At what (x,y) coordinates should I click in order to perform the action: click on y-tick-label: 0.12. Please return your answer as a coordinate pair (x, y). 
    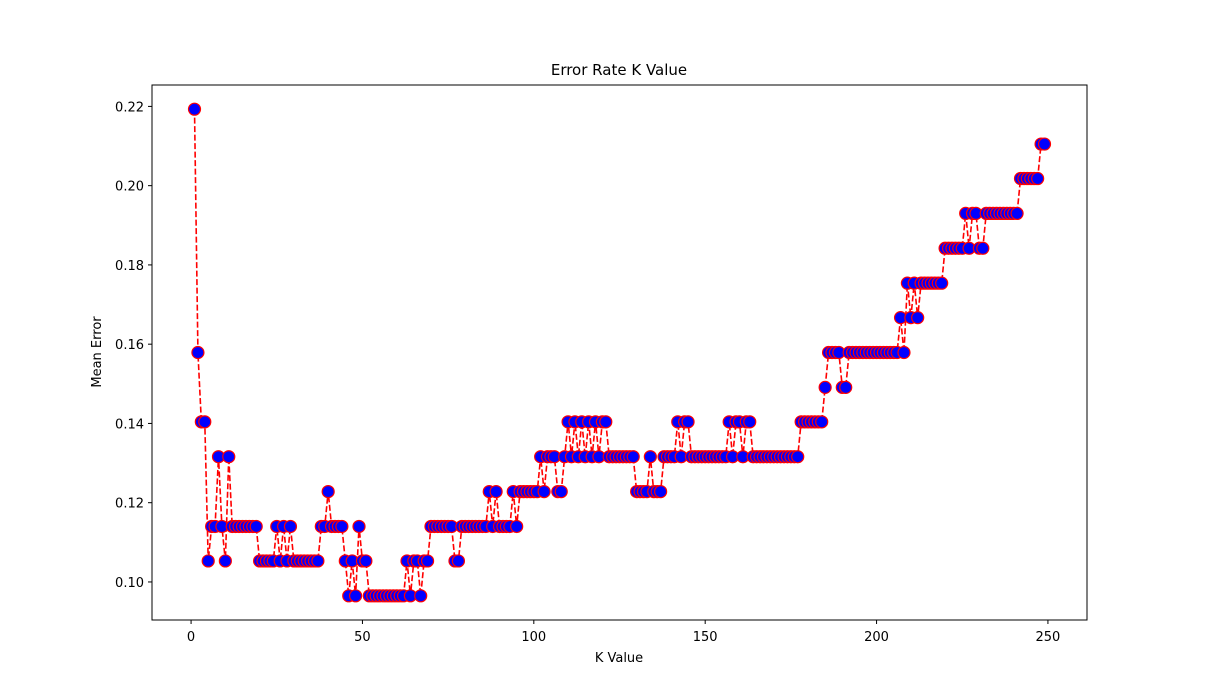
    Looking at the image, I should click on (129, 504).